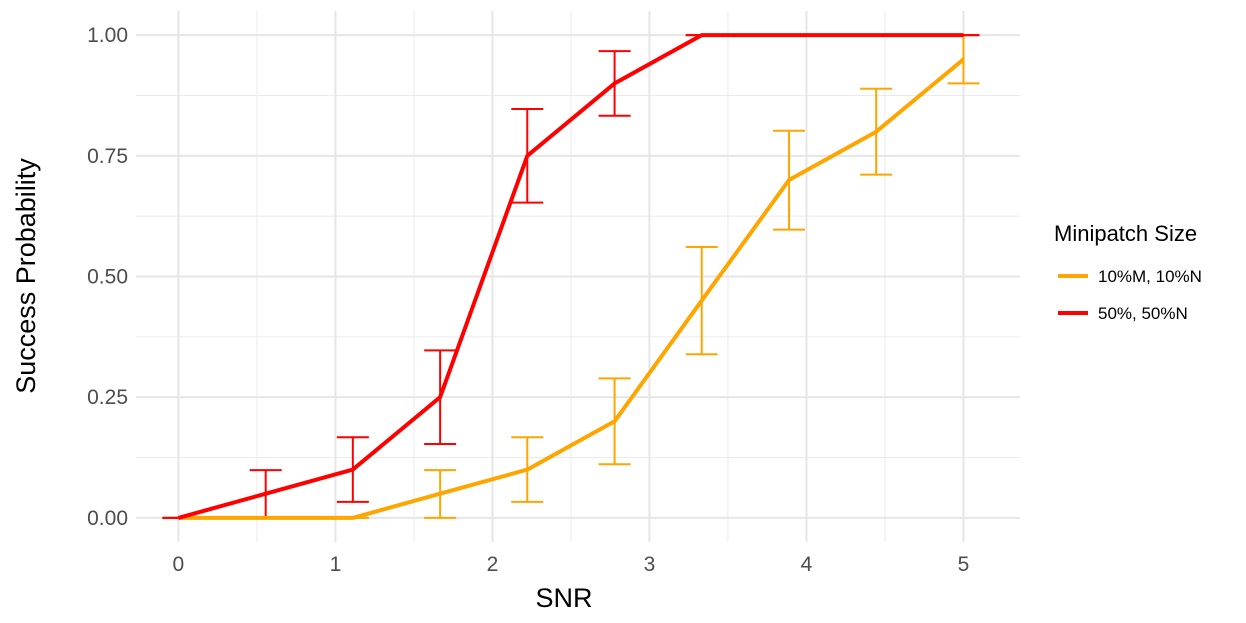  I want to click on x-tick-label: 4, so click(807, 564).